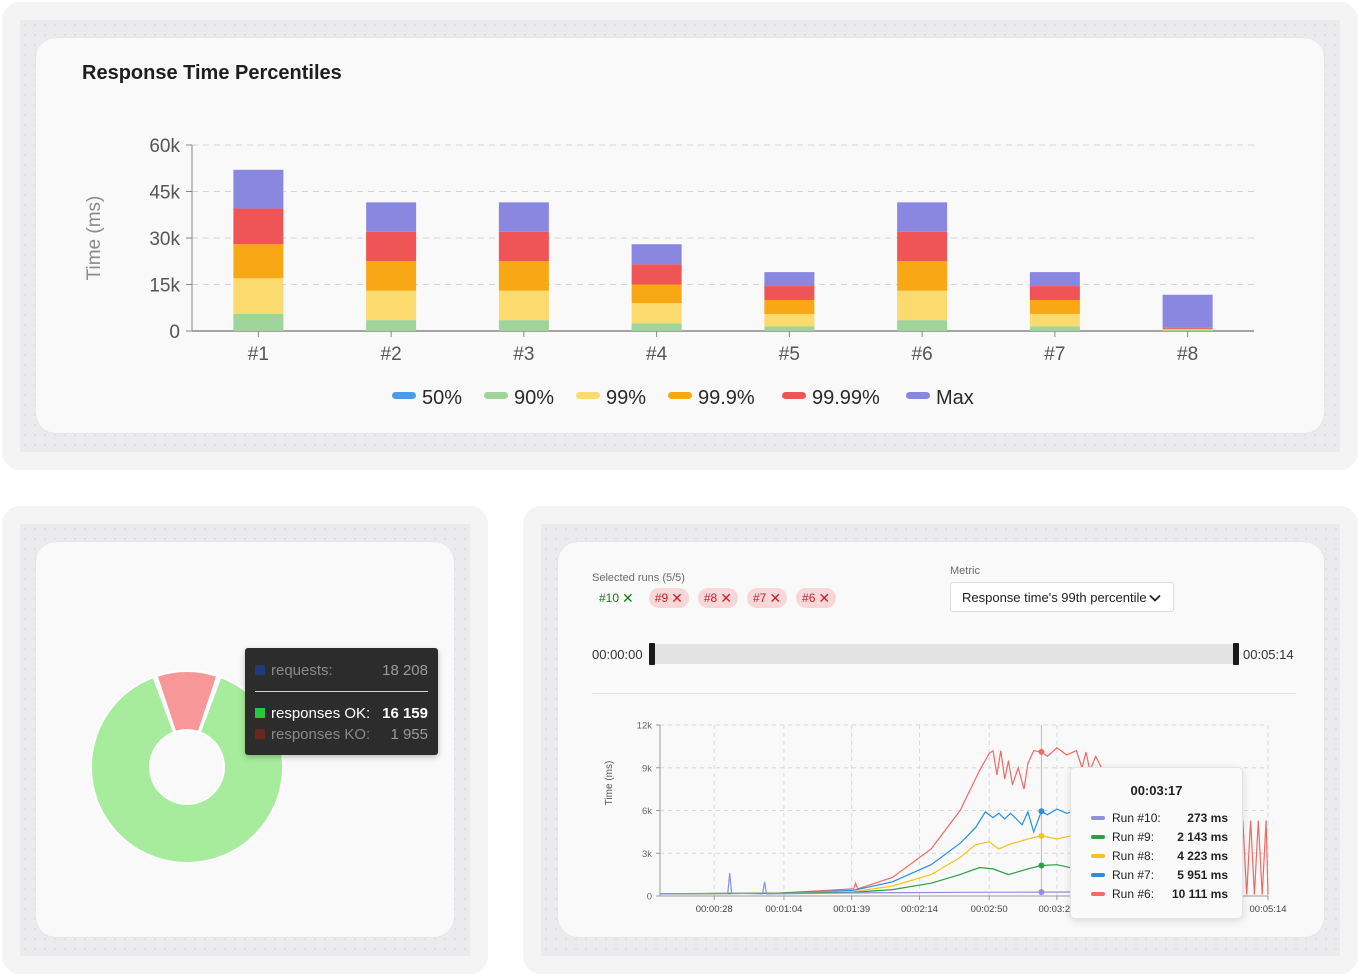  I want to click on x-tick-label: #4, so click(657, 354).